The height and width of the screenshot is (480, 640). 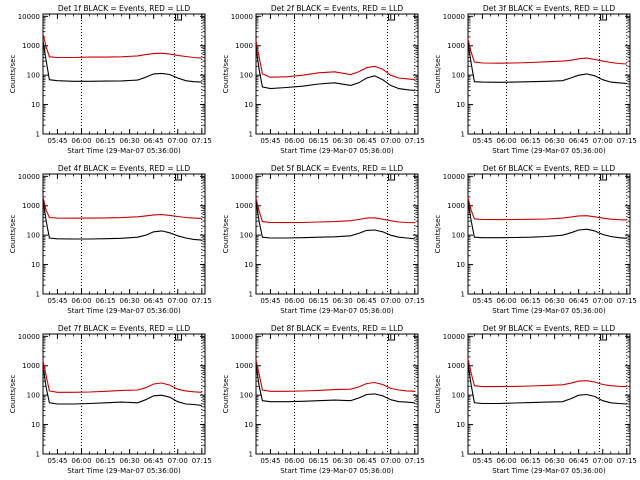 What do you see at coordinates (549, 168) in the screenshot?
I see `panel-title: Det 6f BLACK = Events, RED = LLD` at bounding box center [549, 168].